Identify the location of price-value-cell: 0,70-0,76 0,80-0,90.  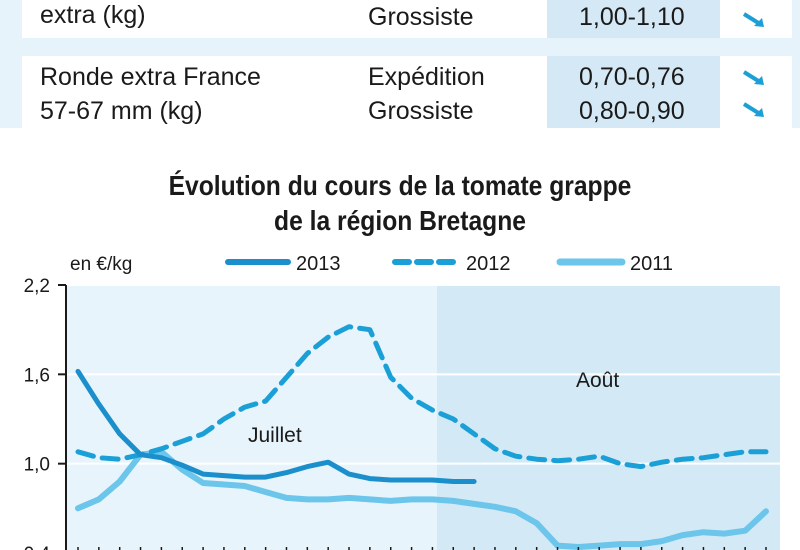
(616, 94).